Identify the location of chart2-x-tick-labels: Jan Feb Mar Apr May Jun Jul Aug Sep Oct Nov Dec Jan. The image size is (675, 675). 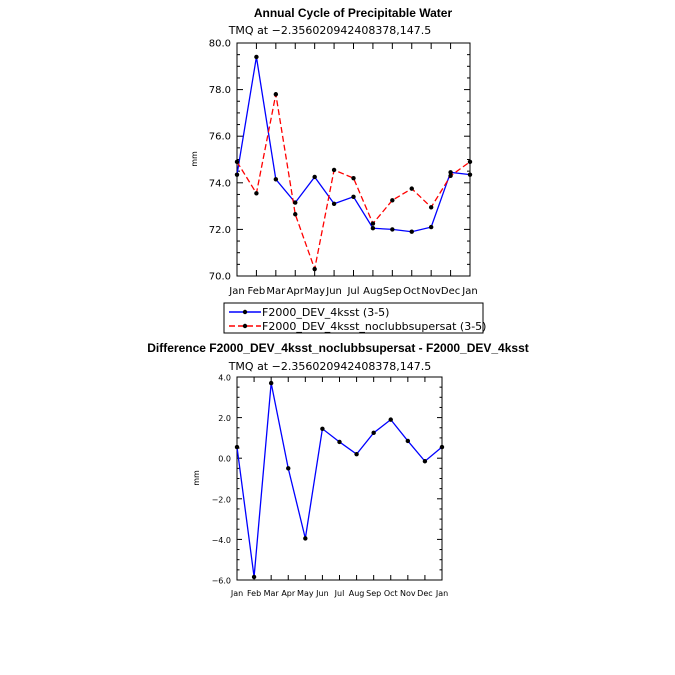
(339, 593).